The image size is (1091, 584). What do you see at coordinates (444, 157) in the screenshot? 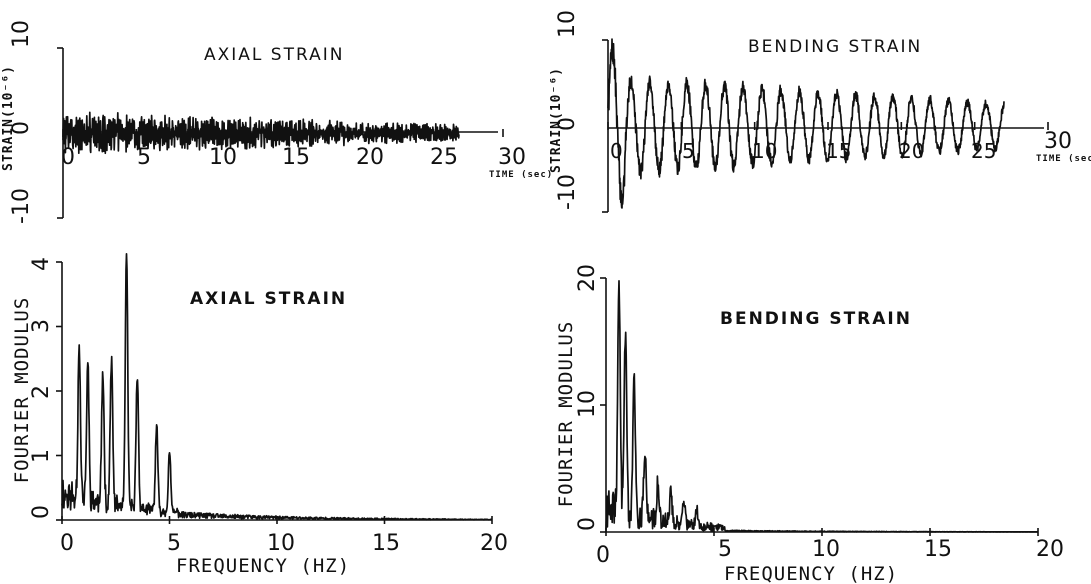
I see `x-tick-label: 25` at bounding box center [444, 157].